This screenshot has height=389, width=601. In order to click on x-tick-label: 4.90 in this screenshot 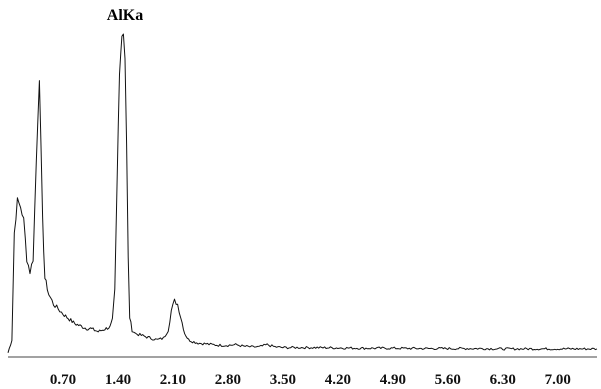, I will do `click(393, 380)`.